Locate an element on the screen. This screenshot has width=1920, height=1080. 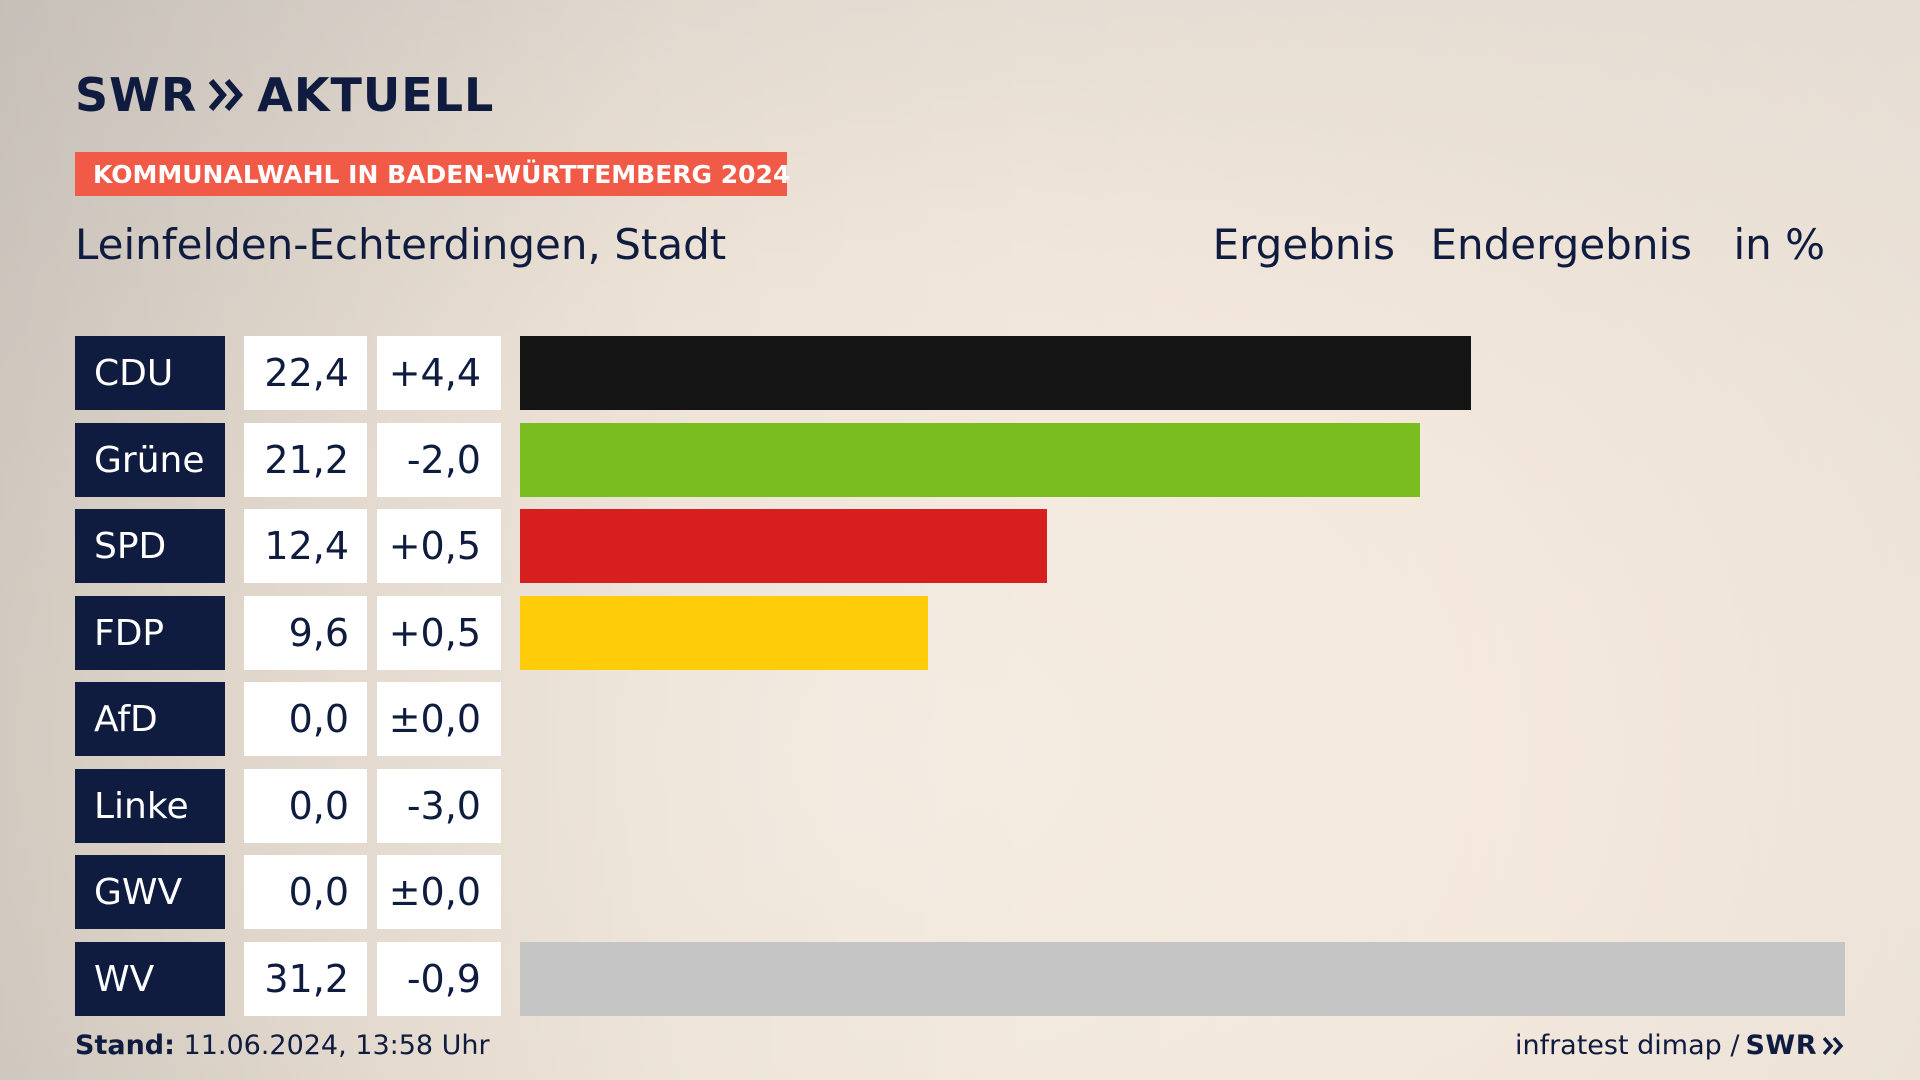
source-text: infratest dimap / is located at coordinates (1627, 1045).